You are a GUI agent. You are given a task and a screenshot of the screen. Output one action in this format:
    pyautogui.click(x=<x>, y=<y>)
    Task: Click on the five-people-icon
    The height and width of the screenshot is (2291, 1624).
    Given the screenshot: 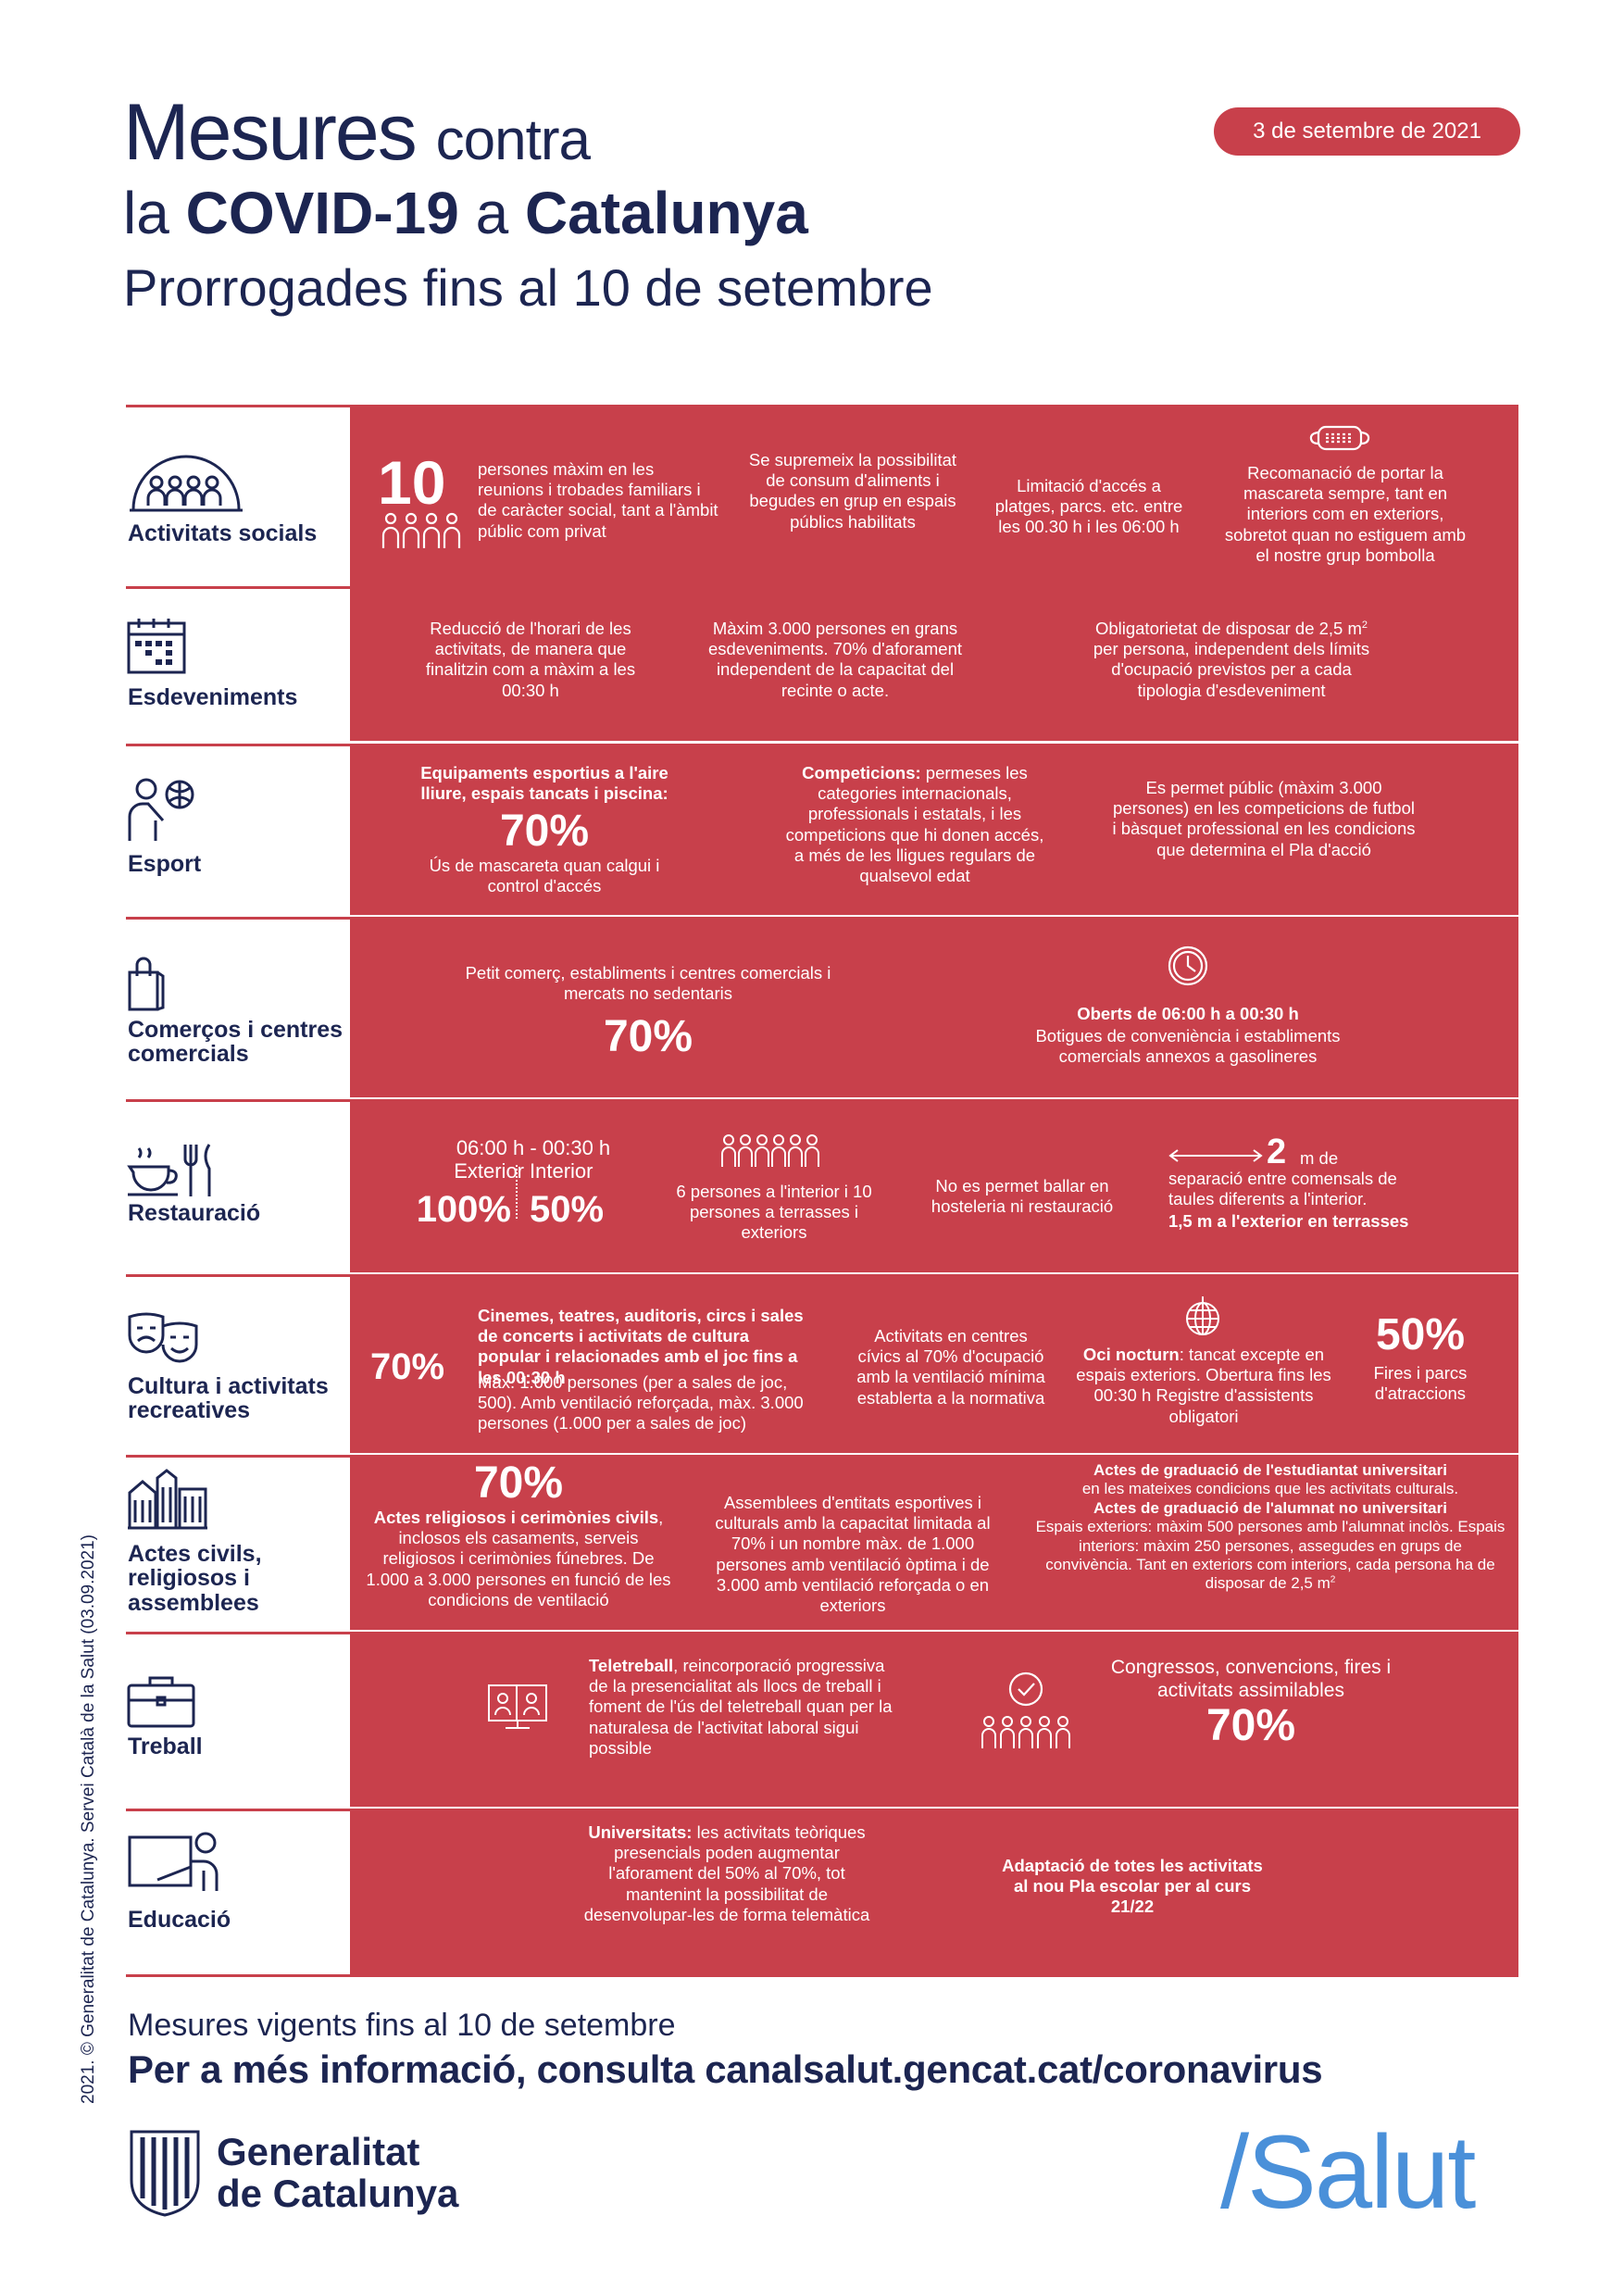 What is the action you would take?
    pyautogui.click(x=1025, y=1732)
    